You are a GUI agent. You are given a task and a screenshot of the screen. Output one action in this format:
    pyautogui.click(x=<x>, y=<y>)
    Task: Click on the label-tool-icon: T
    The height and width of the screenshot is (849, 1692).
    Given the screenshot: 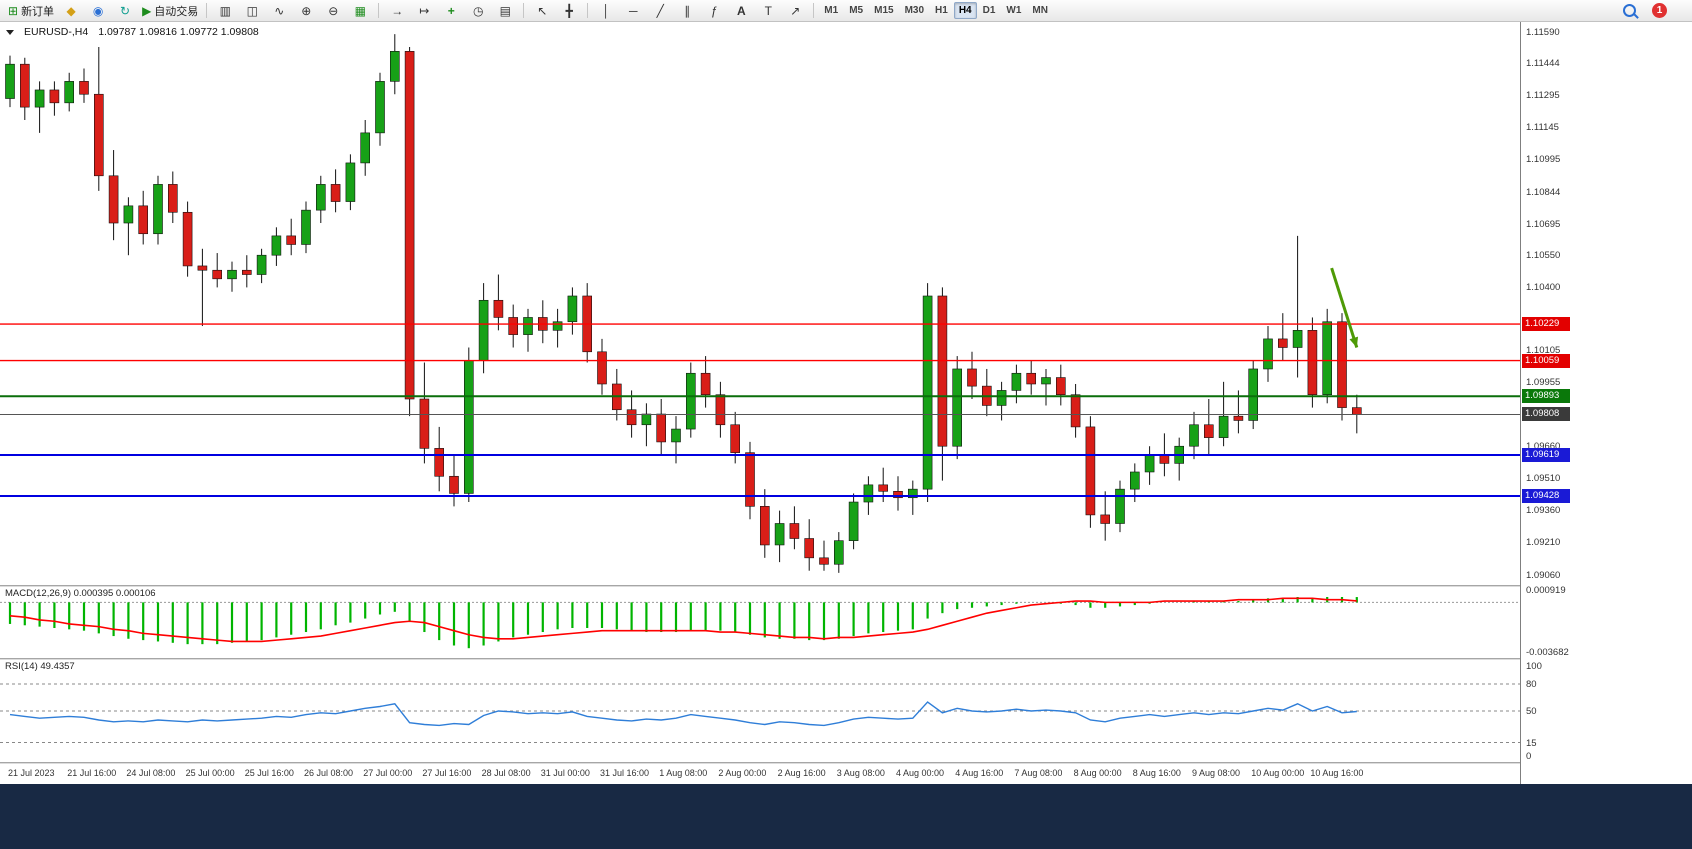 What is the action you would take?
    pyautogui.click(x=768, y=10)
    